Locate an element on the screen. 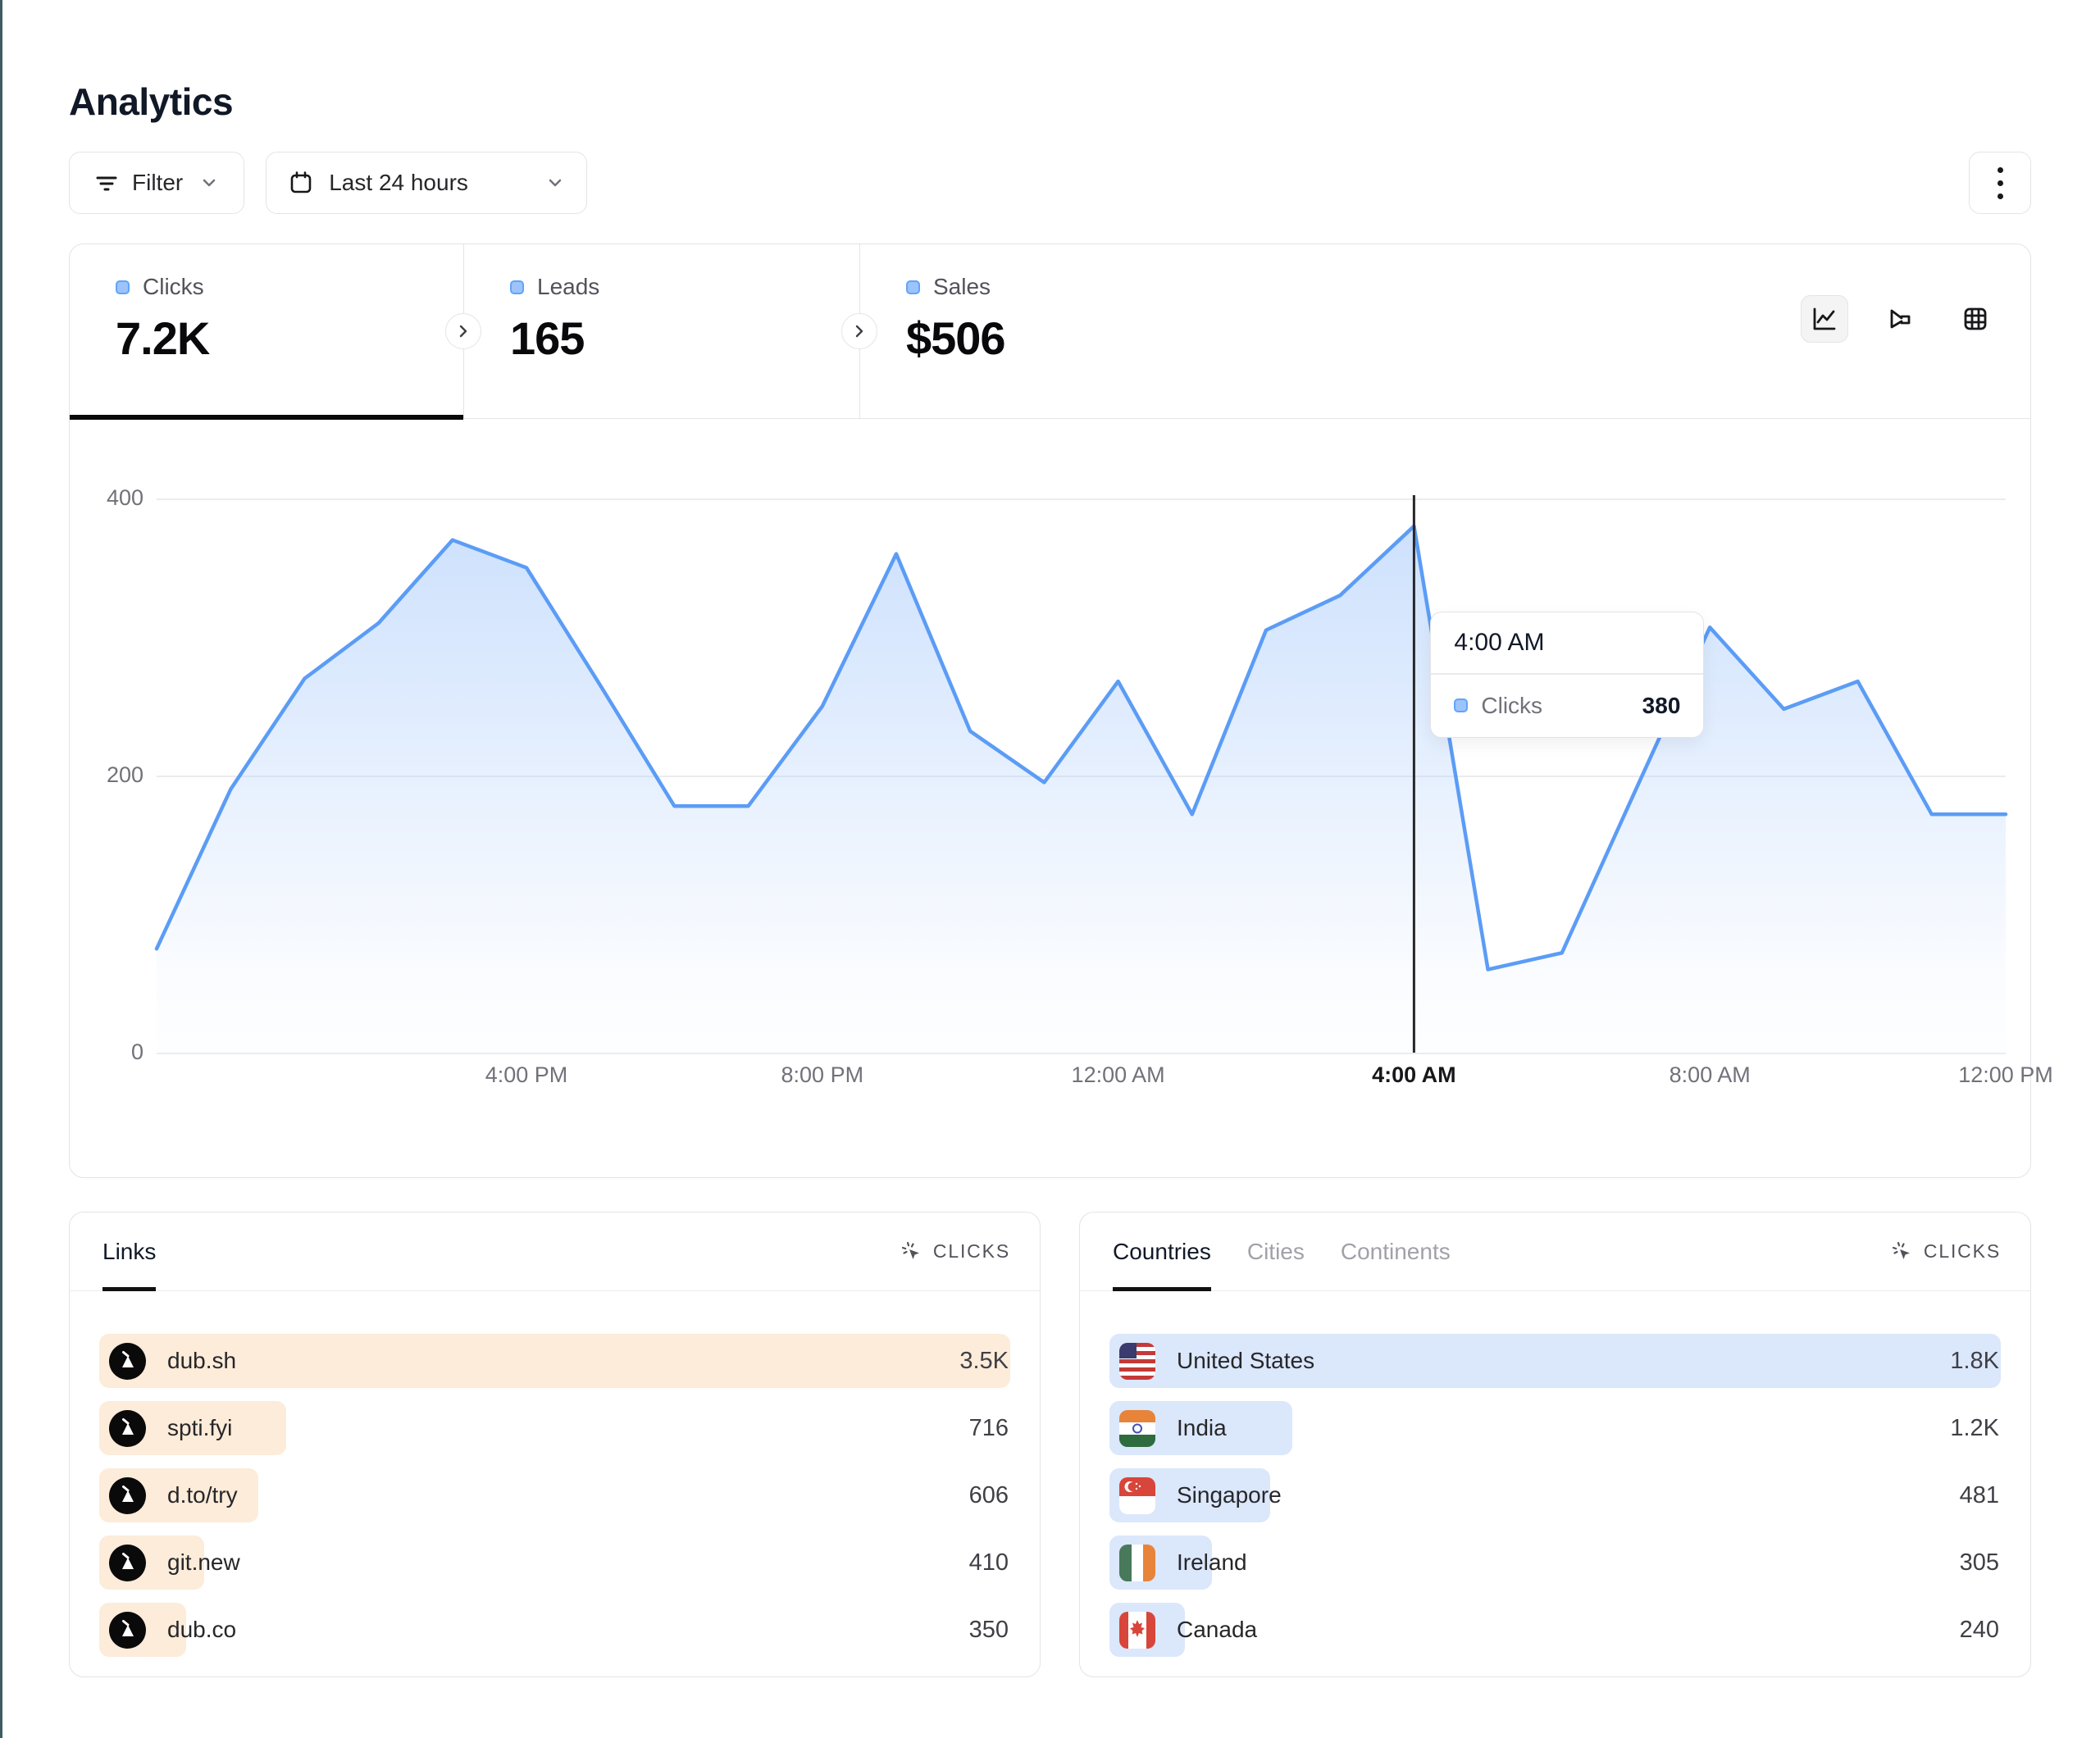 The width and height of the screenshot is (2100, 1738). x-axis-tick: 12:00 PM is located at coordinates (2005, 1074).